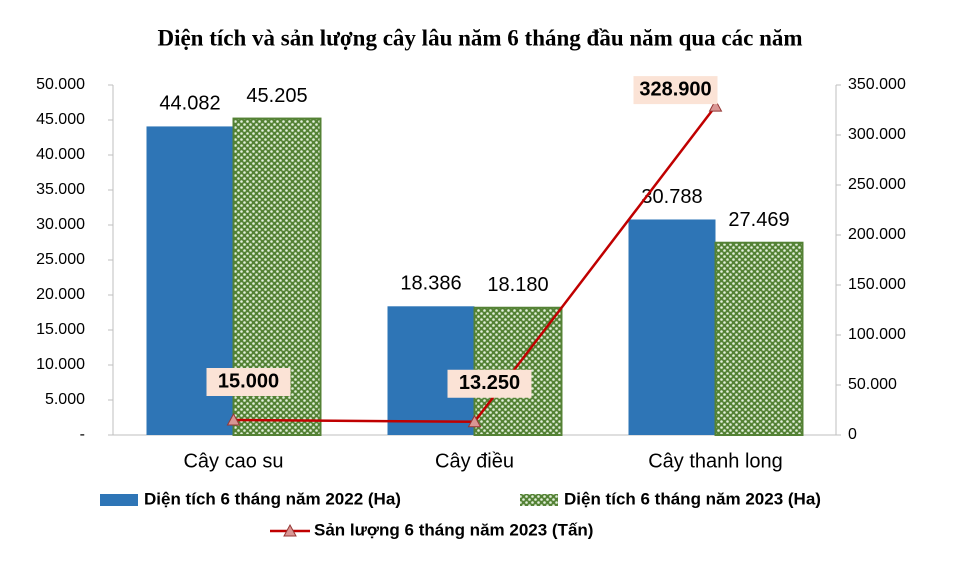 Image resolution: width=960 pixels, height=561 pixels. Describe the element at coordinates (692, 498) in the screenshot. I see `legend-label: Diện tích 6 tháng năm 2023 (Ha)` at that location.